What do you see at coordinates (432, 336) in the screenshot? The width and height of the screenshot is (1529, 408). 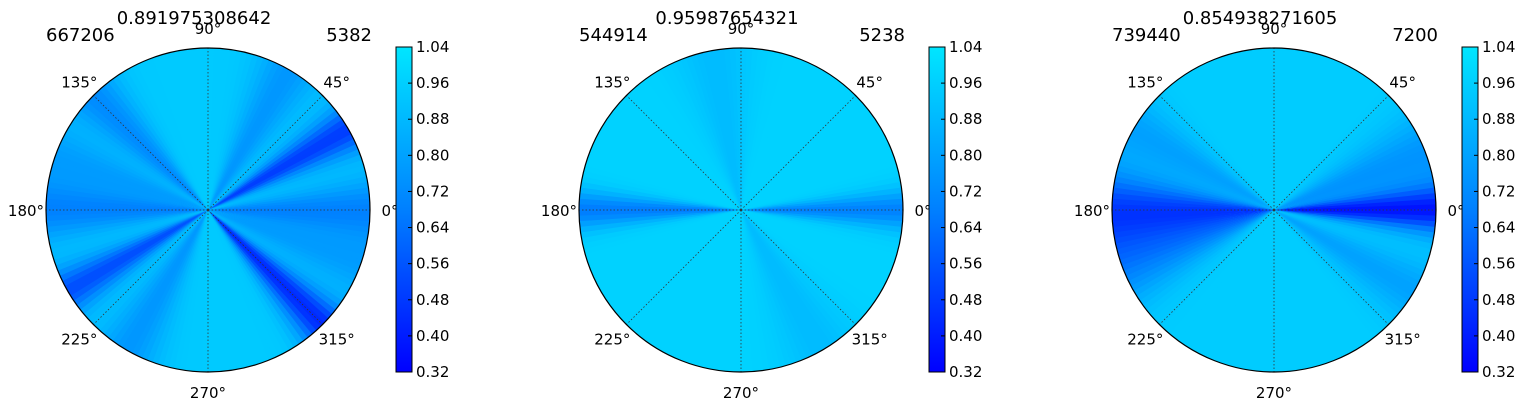 I see `colorbar-tick-label: 0.40` at bounding box center [432, 336].